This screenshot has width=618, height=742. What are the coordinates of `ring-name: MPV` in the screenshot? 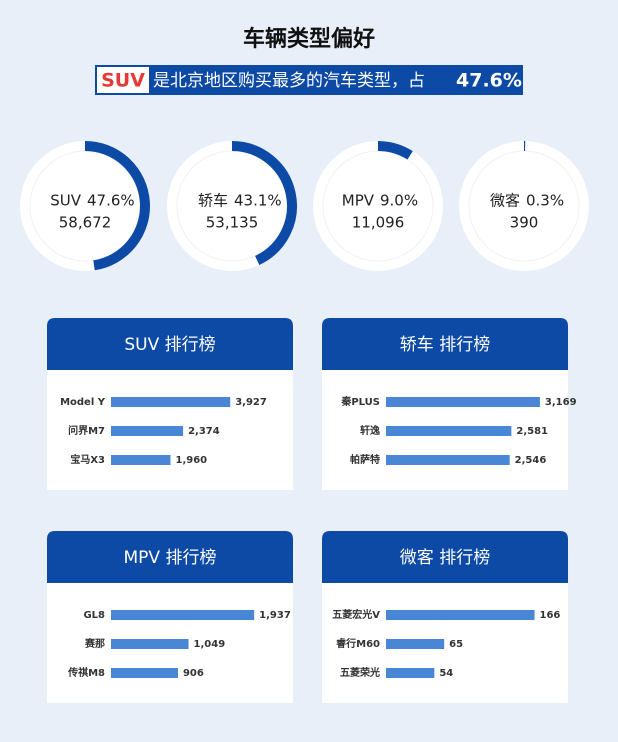 It's located at (358, 201).